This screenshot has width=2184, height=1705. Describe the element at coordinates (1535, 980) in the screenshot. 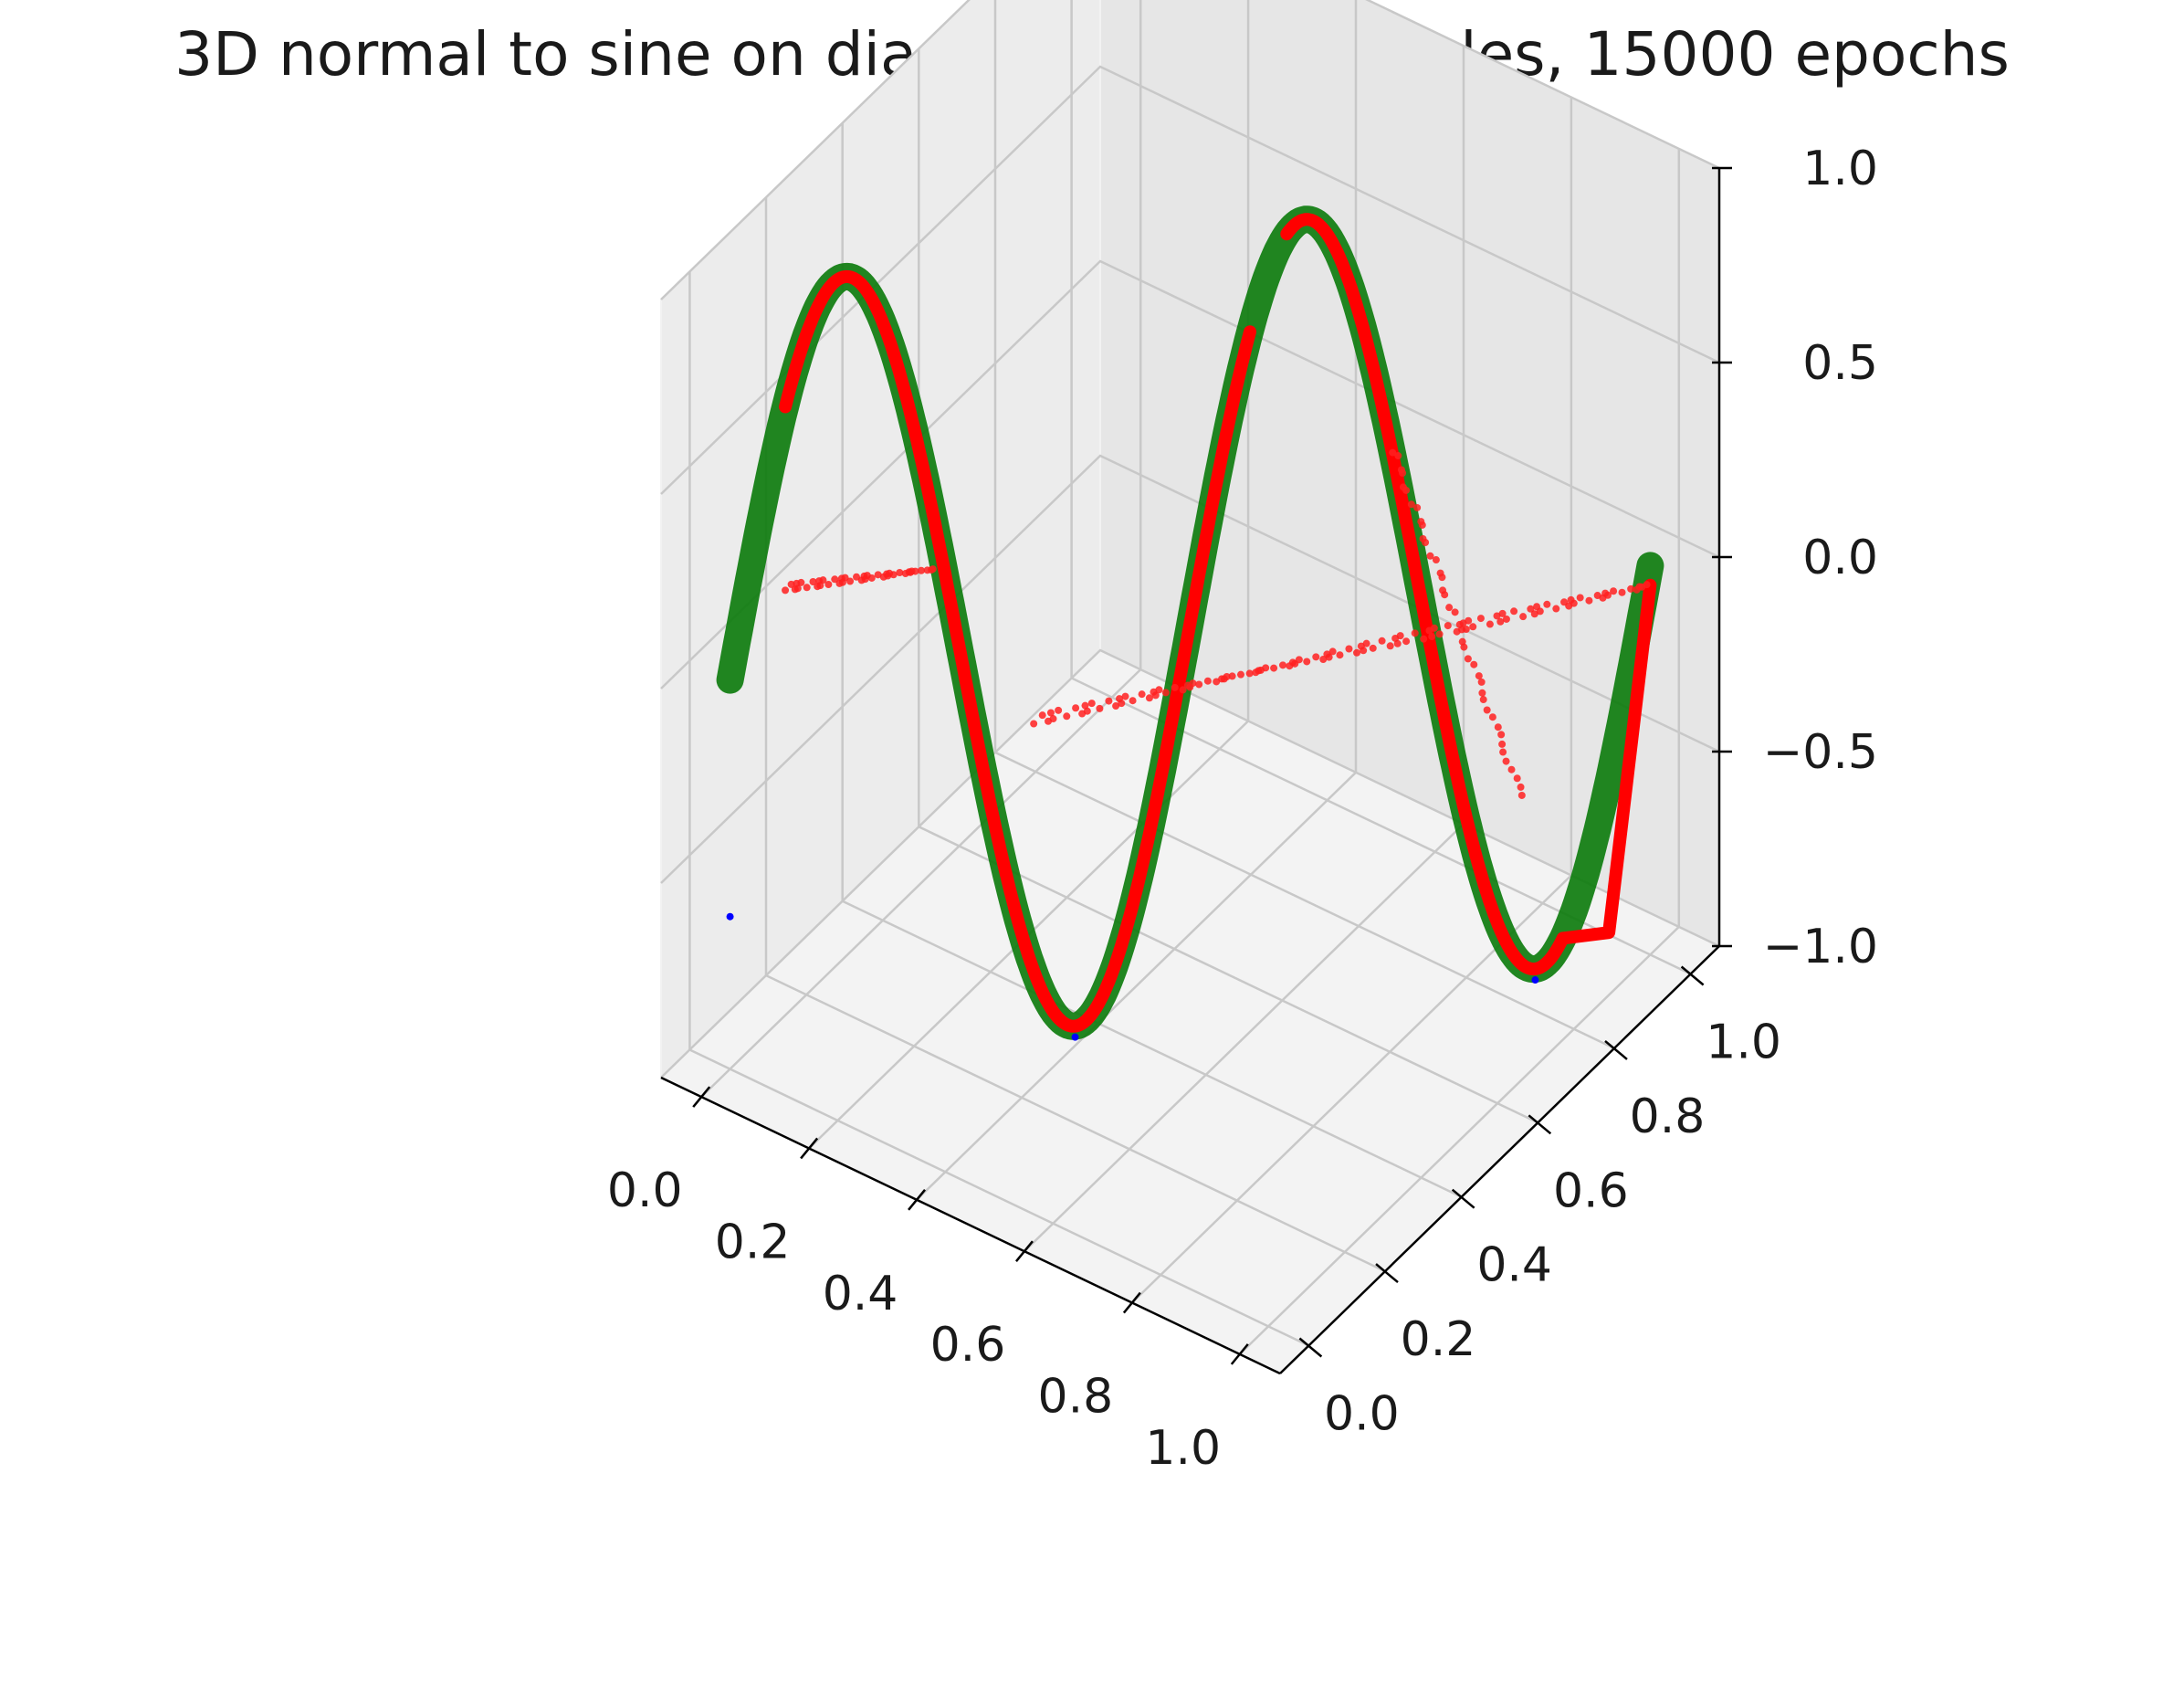

I see `true-point` at that location.